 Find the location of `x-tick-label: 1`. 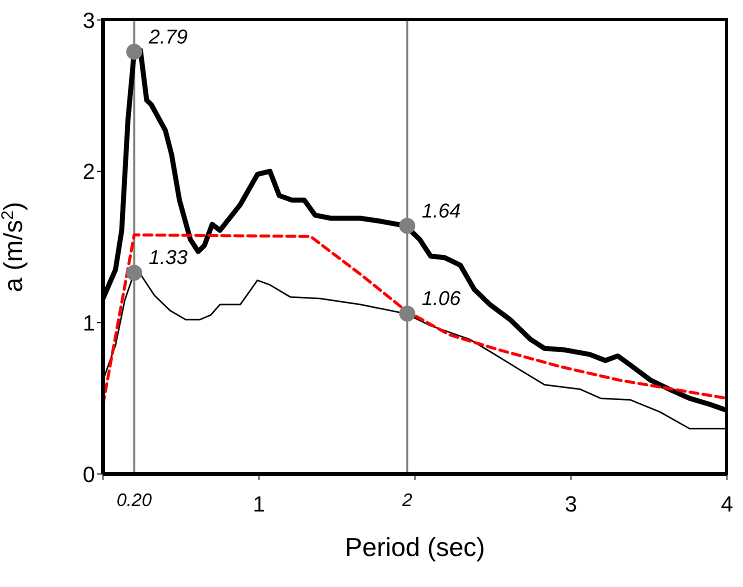

x-tick-label: 1 is located at coordinates (259, 504).